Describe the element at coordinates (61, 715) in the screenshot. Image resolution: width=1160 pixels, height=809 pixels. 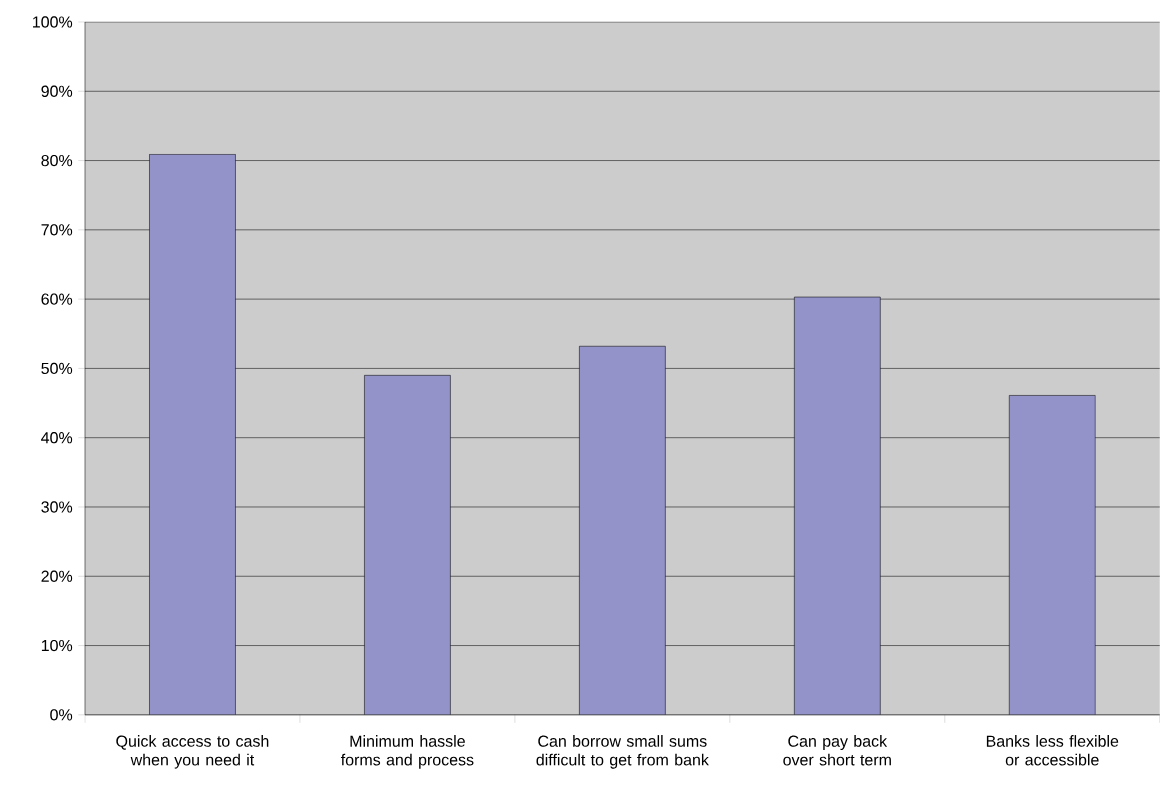
I see `y-tick-label: 0%` at that location.